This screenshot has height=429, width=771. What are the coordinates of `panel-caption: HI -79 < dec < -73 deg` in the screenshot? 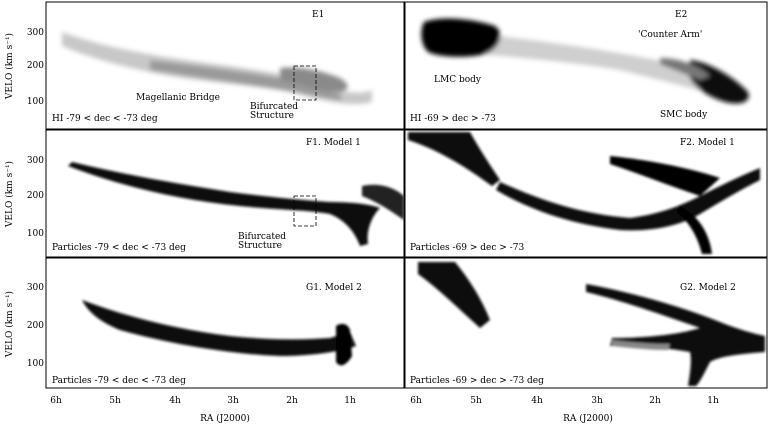 It's located at (105, 119).